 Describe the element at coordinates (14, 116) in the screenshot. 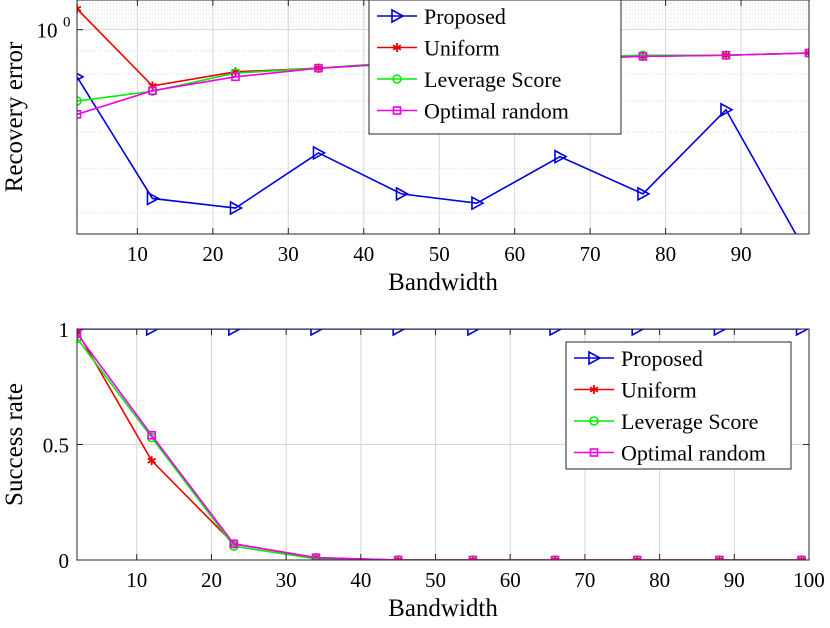

I see `y-axis-label: Recovery error` at that location.